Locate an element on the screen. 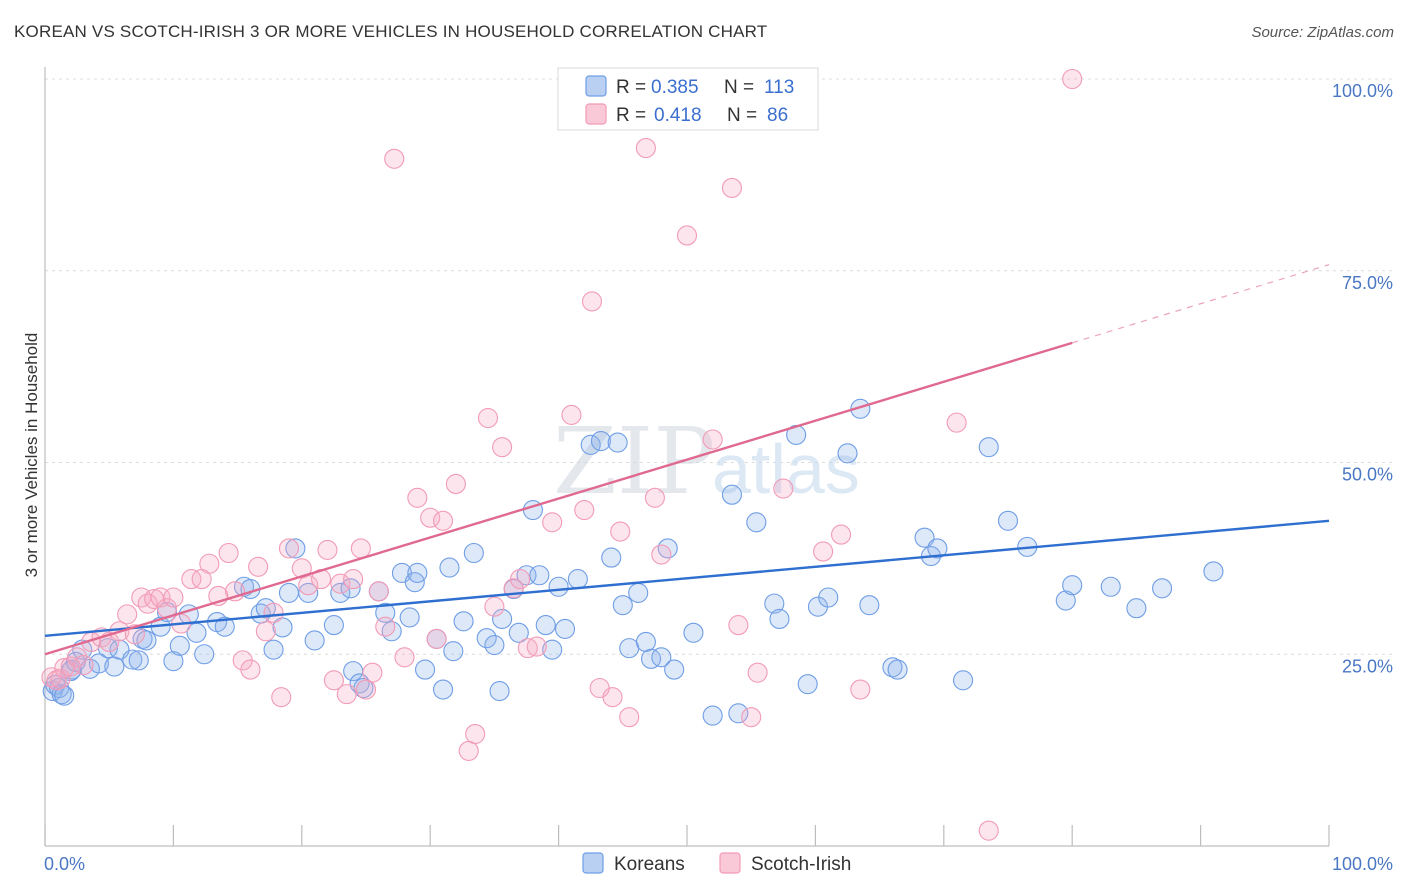 The image size is (1406, 892). legend-n-label-koreans: N = is located at coordinates (739, 87).